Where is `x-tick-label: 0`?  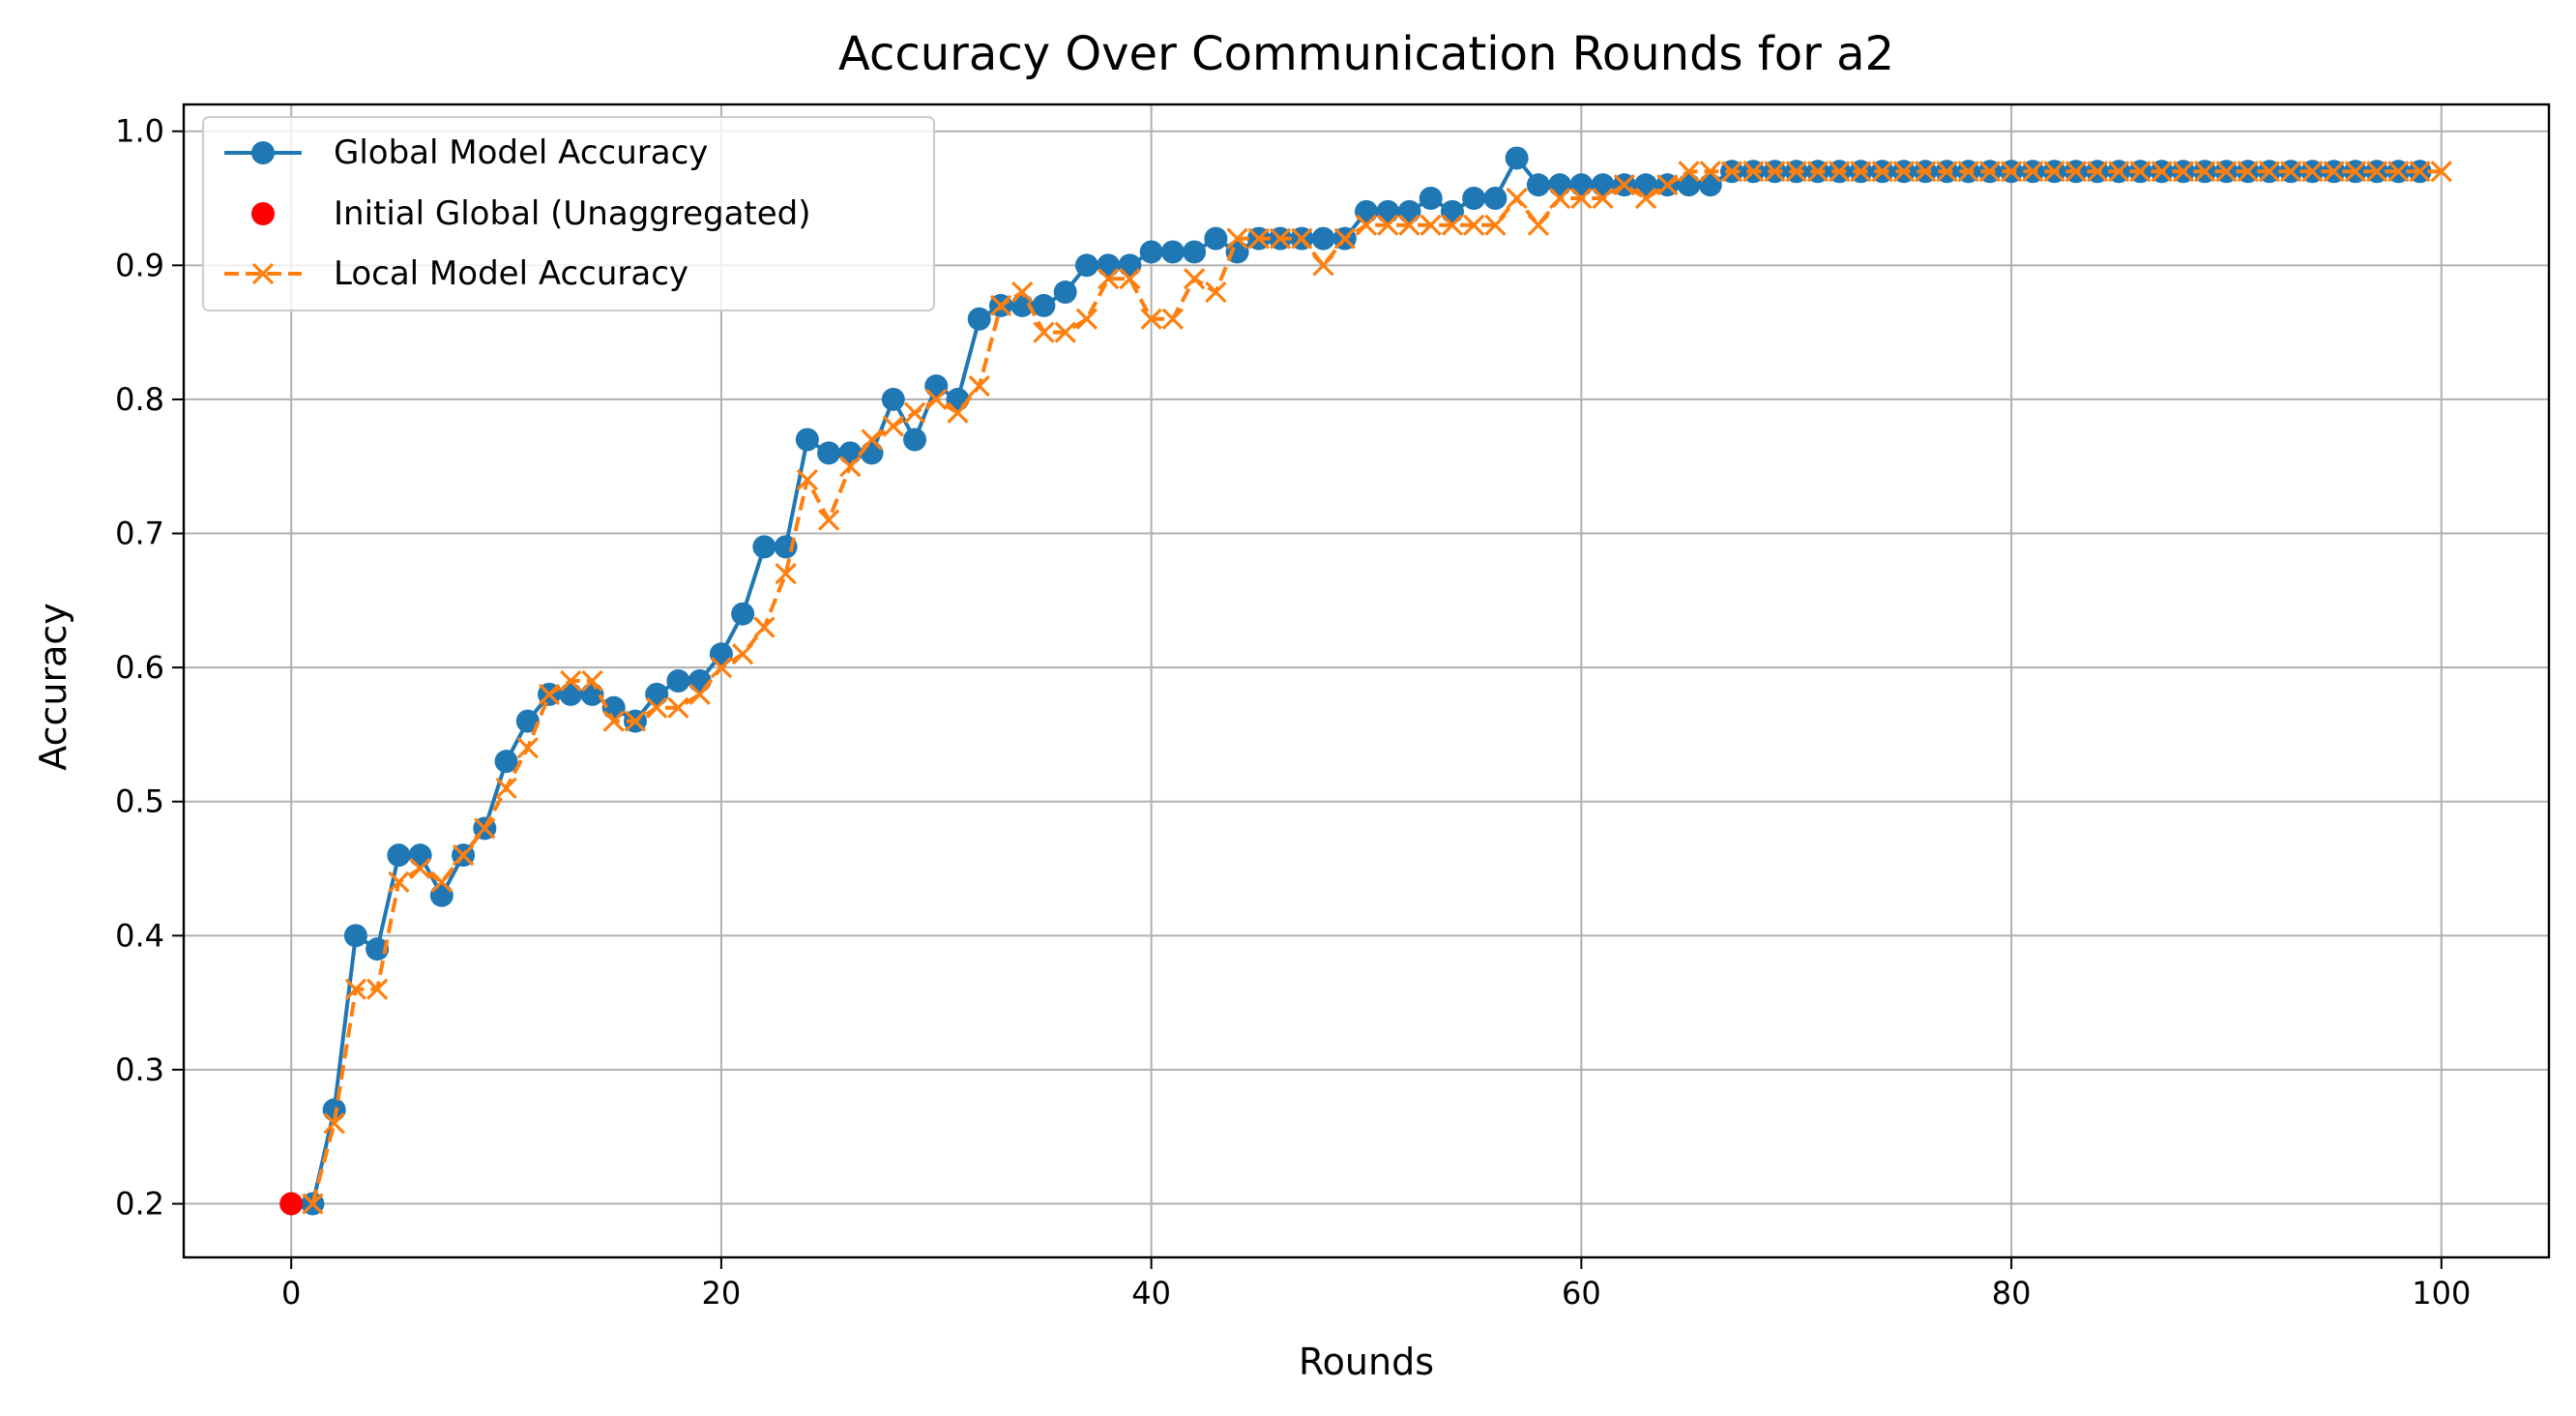
x-tick-label: 0 is located at coordinates (291, 1293).